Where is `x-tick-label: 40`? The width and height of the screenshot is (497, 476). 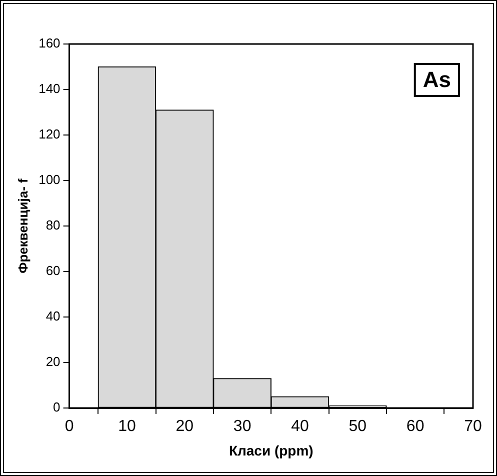 x-tick-label: 40 is located at coordinates (300, 427).